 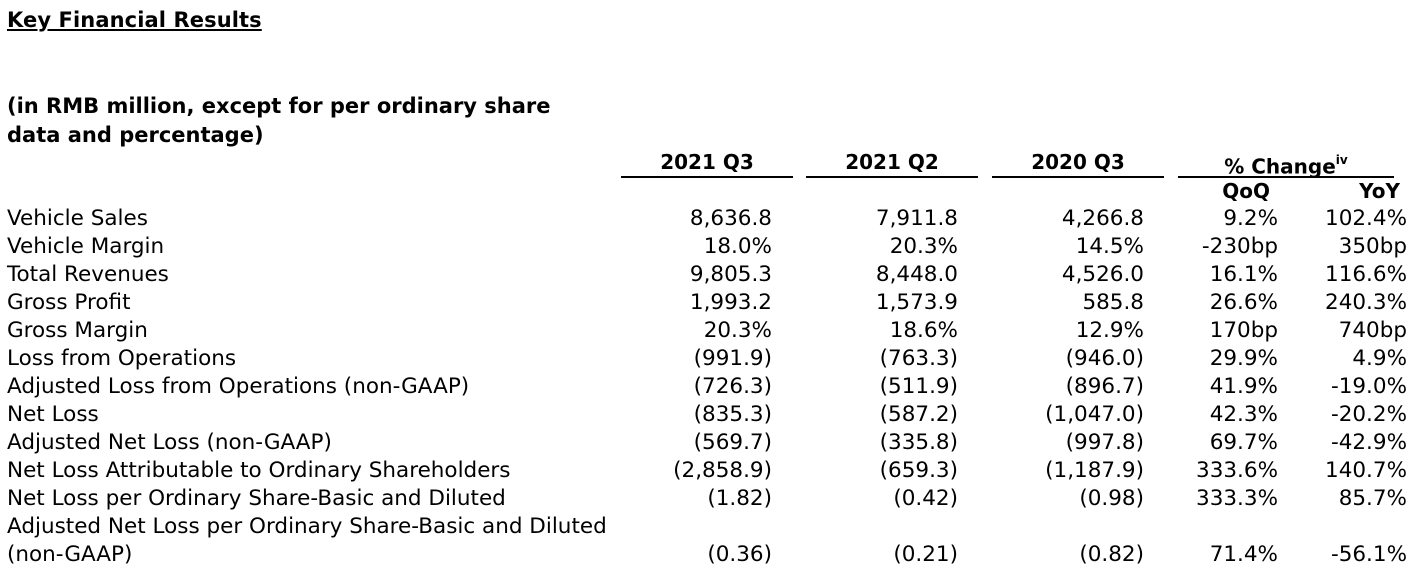 I want to click on cell-qoq: -230bp, so click(x=1239, y=246).